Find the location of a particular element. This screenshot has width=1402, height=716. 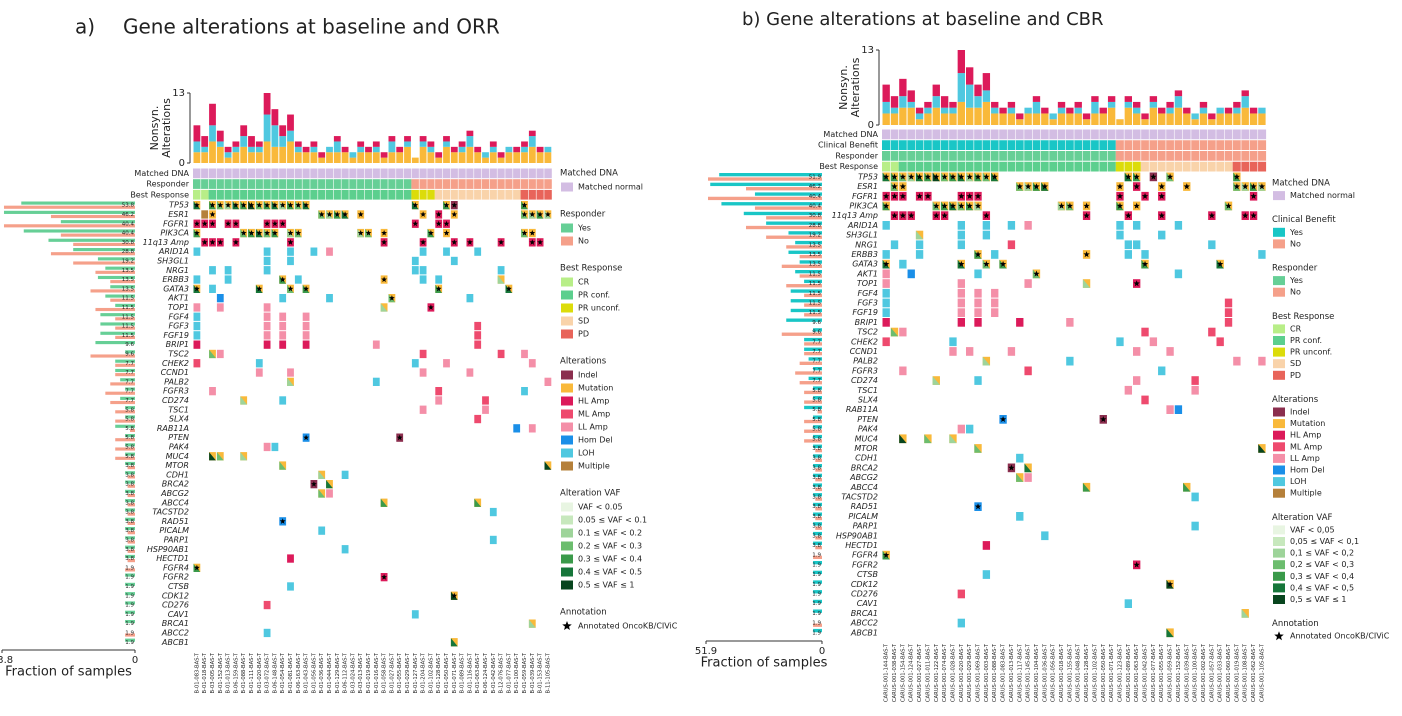

y-axis-label: Nonsyn. is located at coordinates (843, 87).